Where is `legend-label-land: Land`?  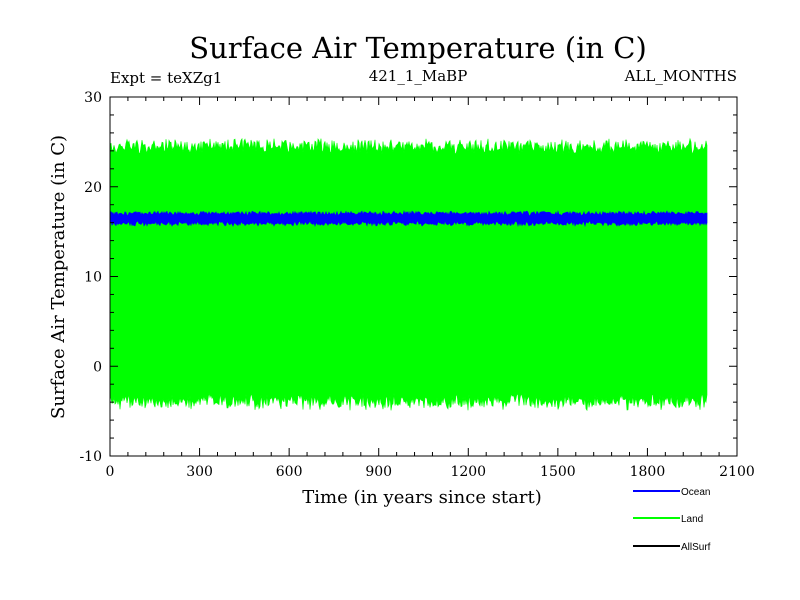
legend-label-land: Land is located at coordinates (692, 519).